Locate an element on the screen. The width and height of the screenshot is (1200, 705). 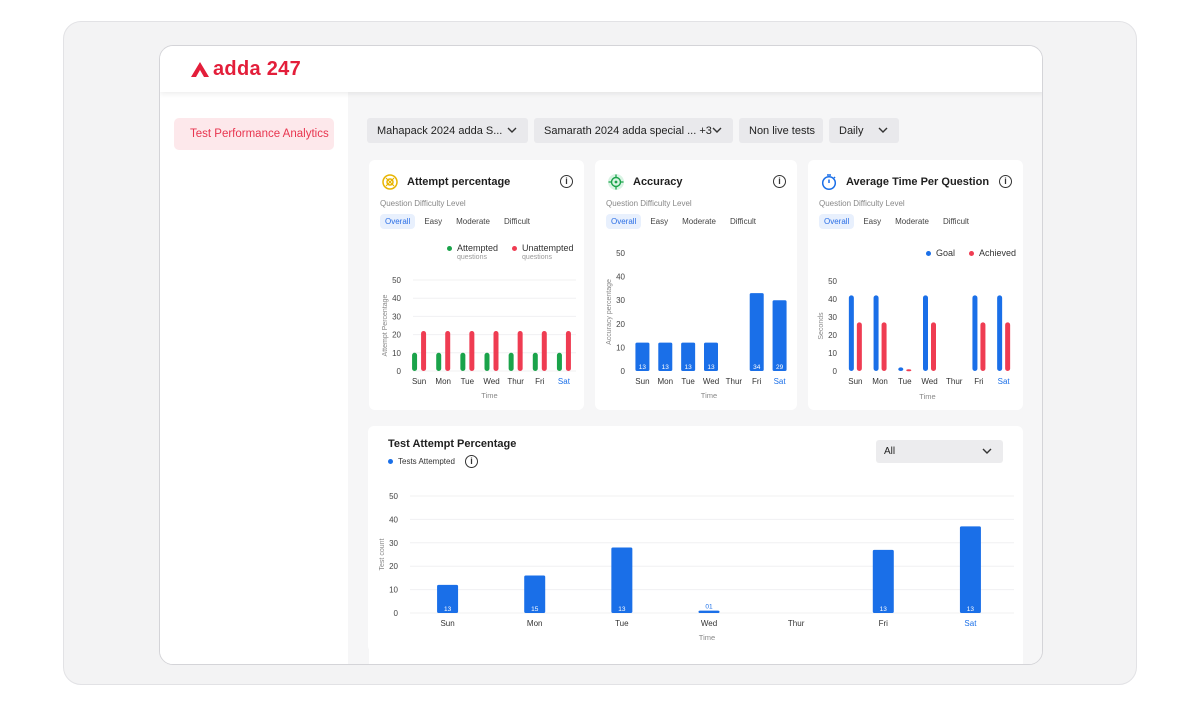
filter-test-type-label: Non live tests is located at coordinates (782, 130).